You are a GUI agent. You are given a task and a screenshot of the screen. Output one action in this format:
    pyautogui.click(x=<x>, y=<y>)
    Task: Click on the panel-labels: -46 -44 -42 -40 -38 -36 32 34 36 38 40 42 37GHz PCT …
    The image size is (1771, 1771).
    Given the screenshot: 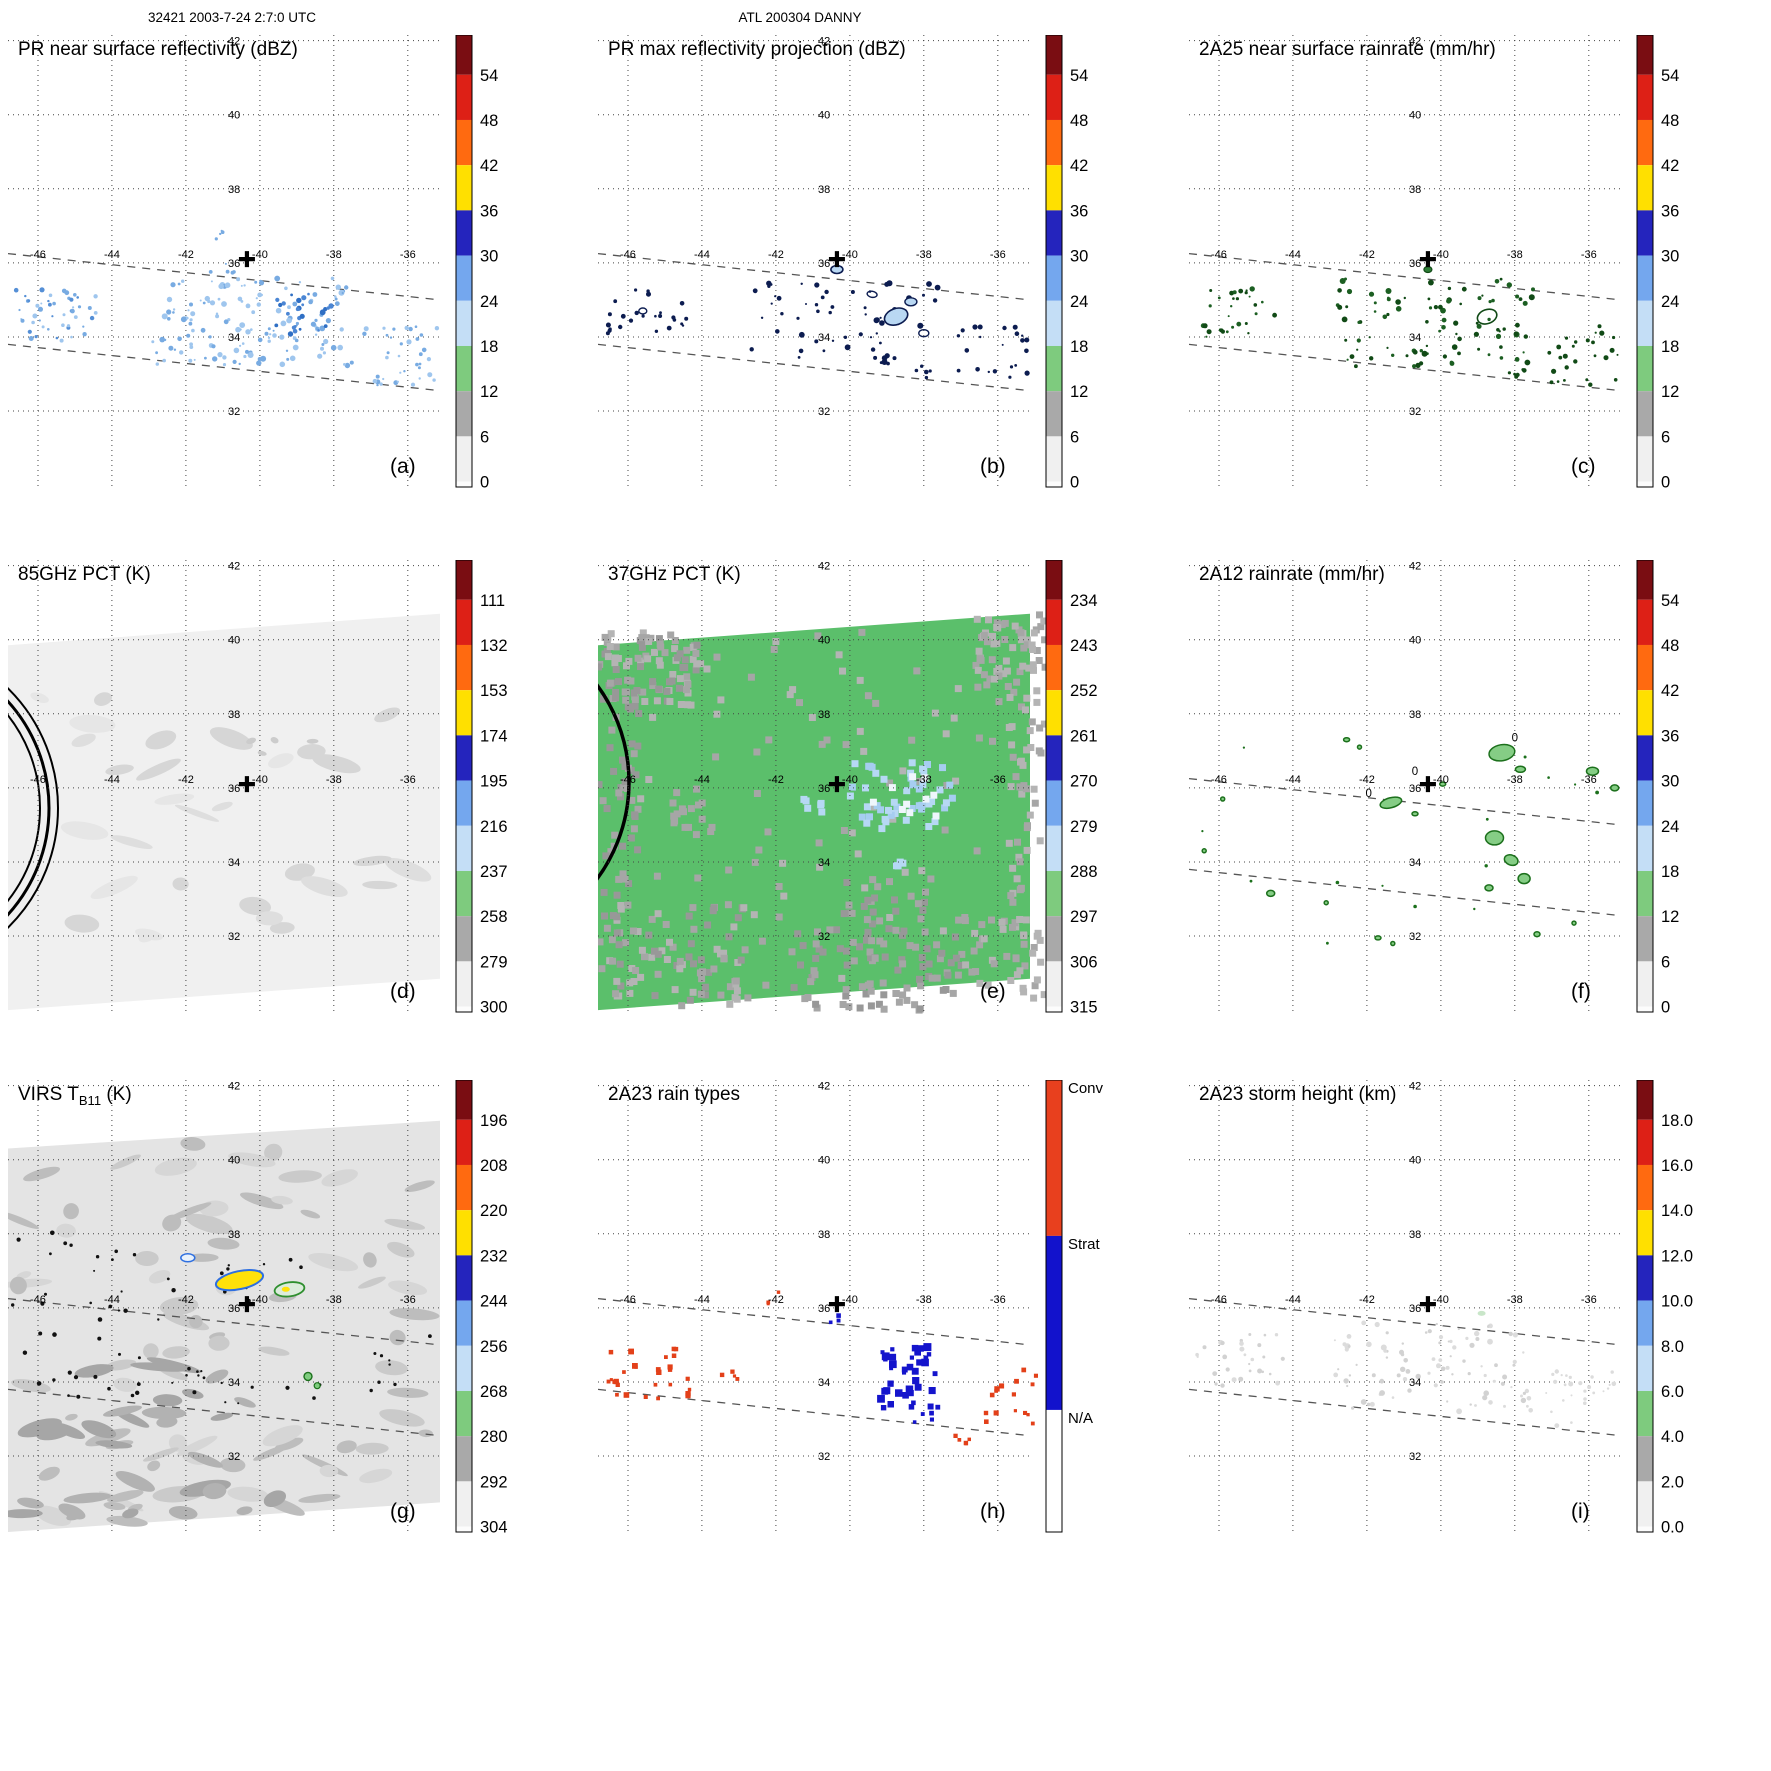 What is the action you would take?
    pyautogui.click(x=807, y=782)
    